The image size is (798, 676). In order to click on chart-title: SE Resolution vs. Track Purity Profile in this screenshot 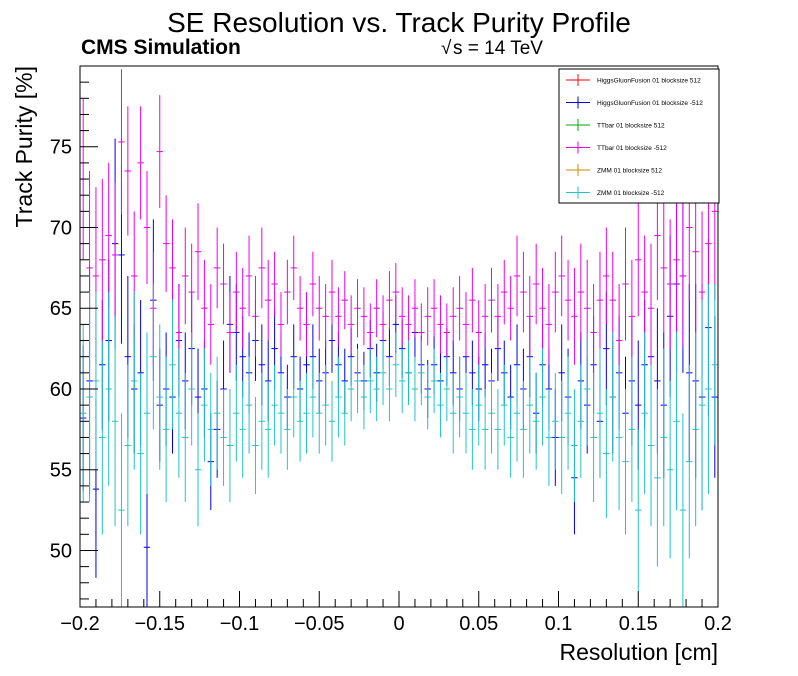, I will do `click(399, 22)`.